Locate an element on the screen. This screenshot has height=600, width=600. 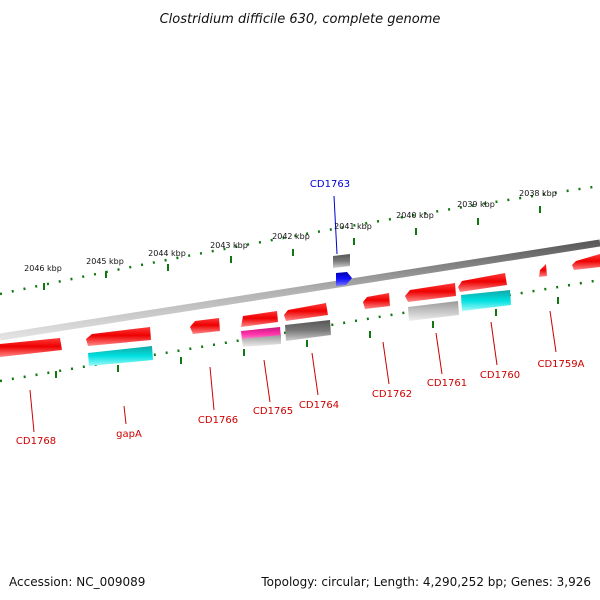
gene-feature-edge is located at coordinates (586, 262).